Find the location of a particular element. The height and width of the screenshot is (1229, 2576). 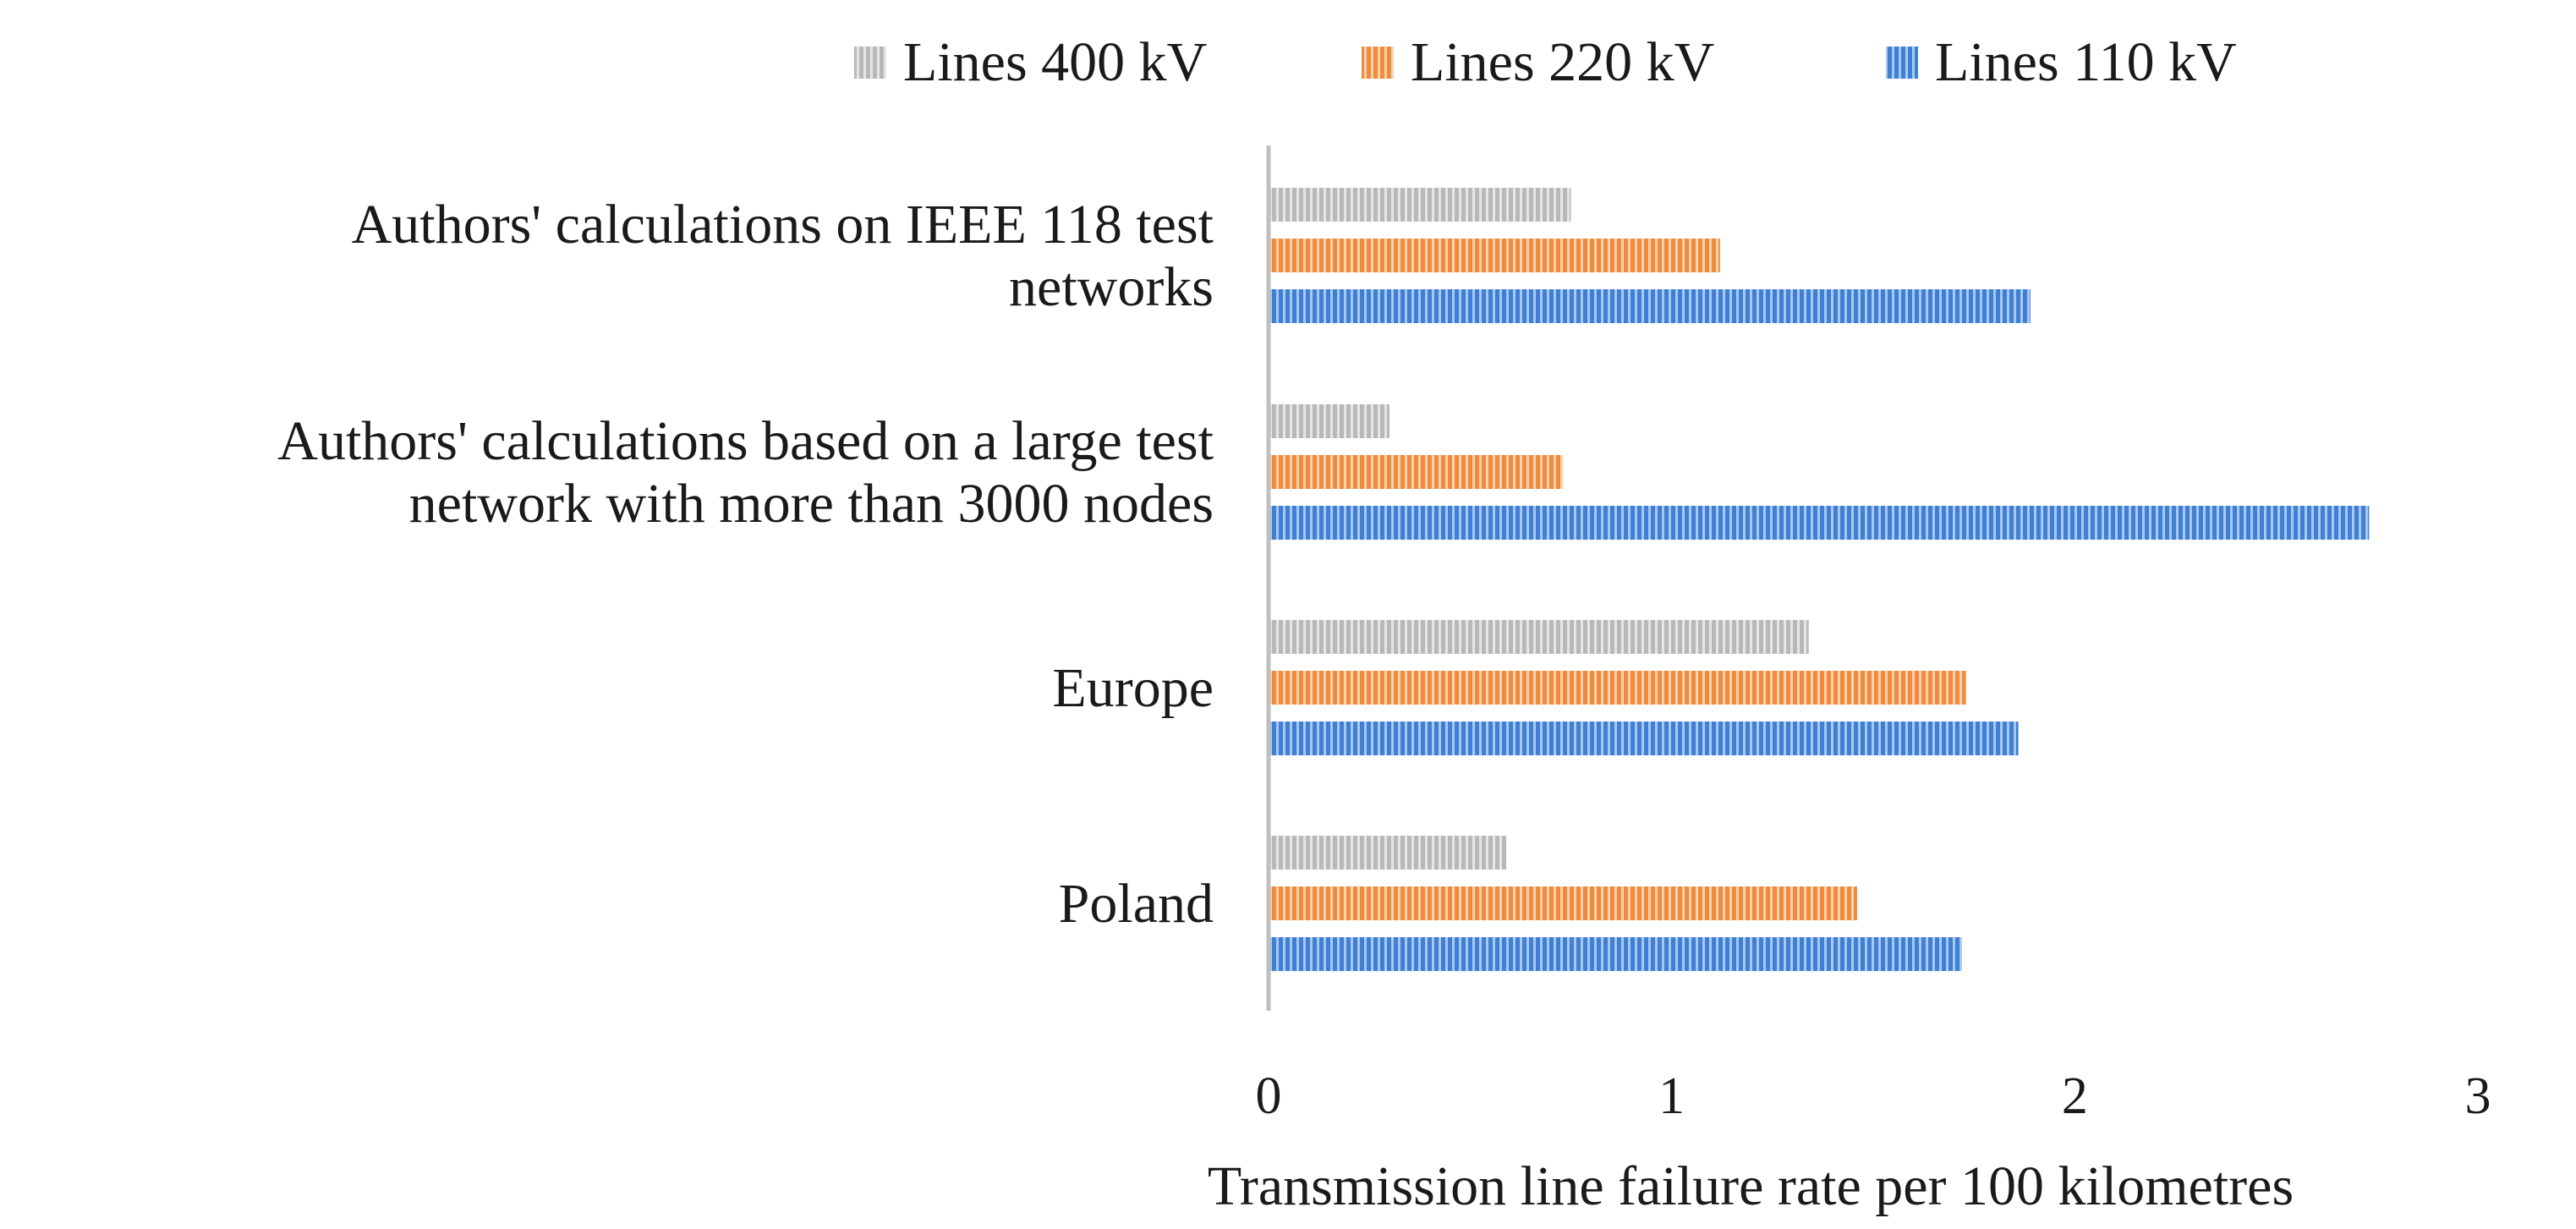

legend-label-lines-400-kv: Lines 400 kV is located at coordinates (1055, 62).